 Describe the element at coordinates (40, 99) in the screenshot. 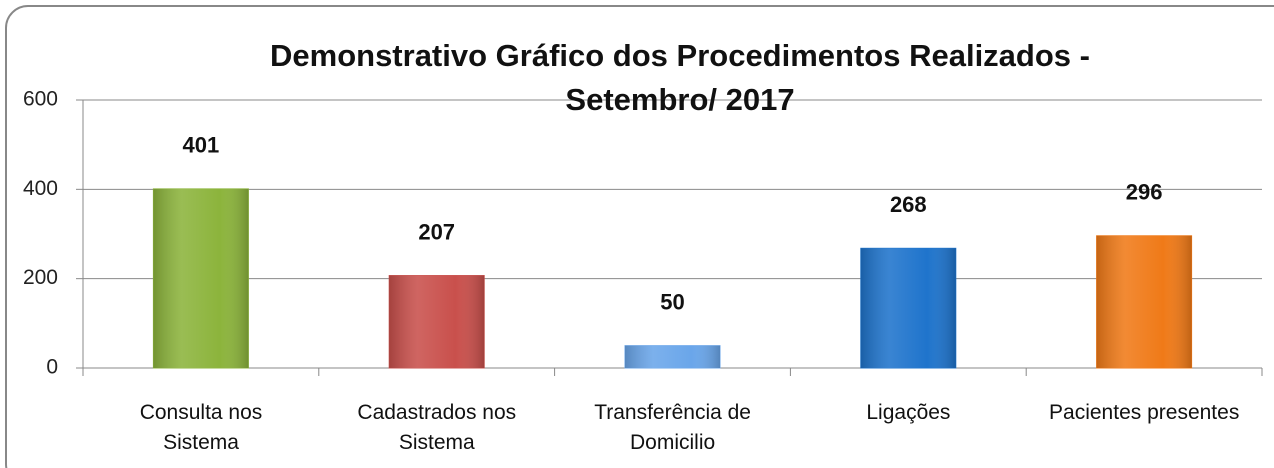

I see `y-tick-label: 600` at that location.